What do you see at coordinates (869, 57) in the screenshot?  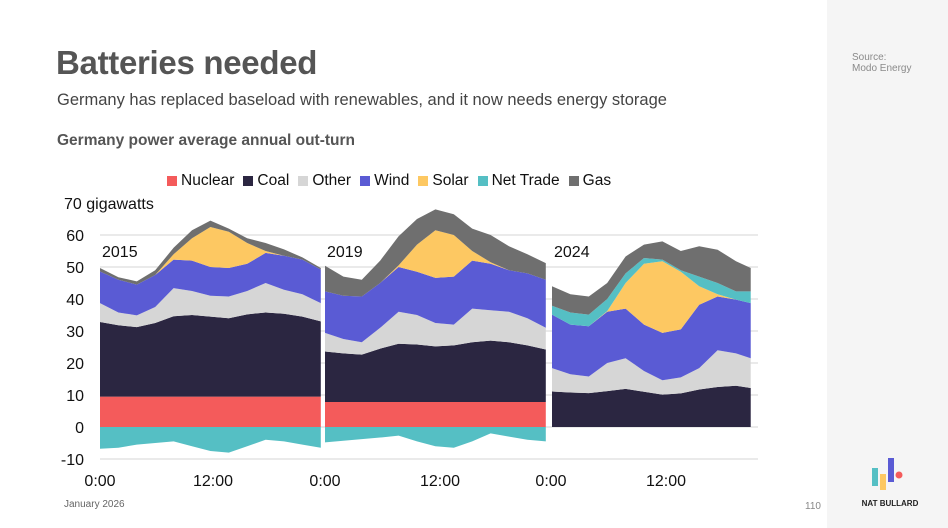 I see `source-label: Source:` at bounding box center [869, 57].